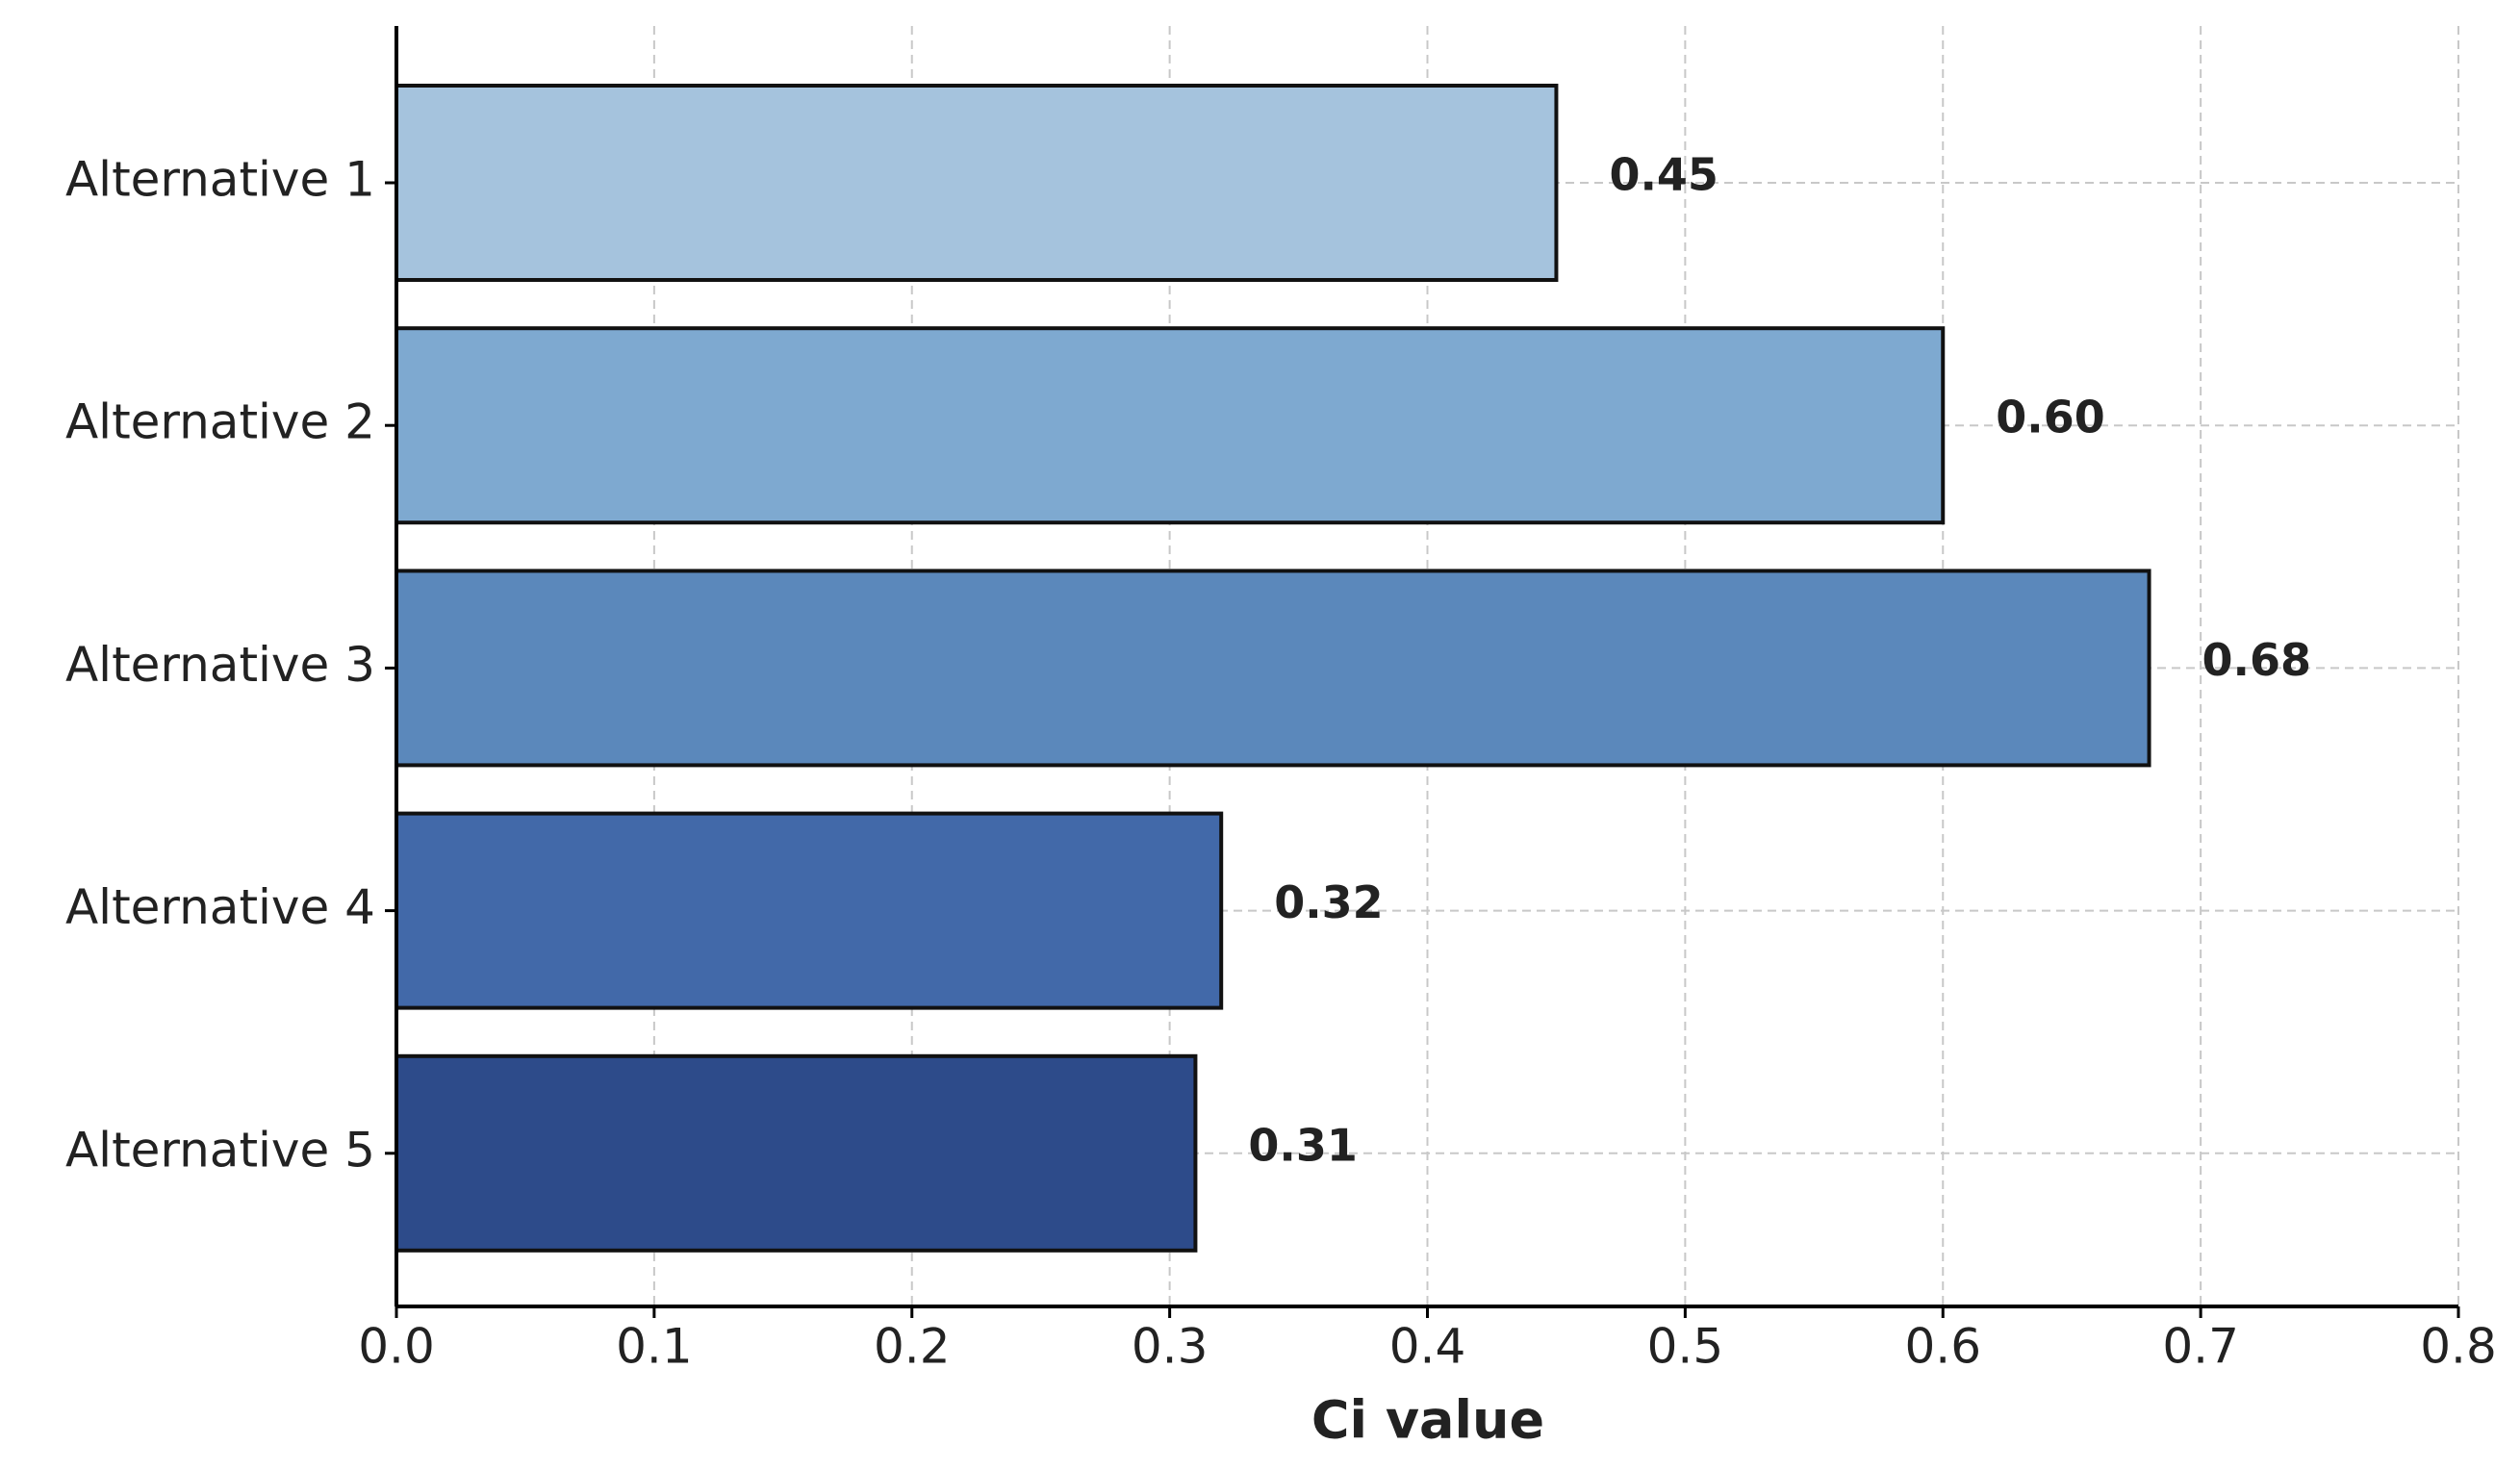  Describe the element at coordinates (1428, 1420) in the screenshot. I see `x-axis-label: Ci value` at that location.